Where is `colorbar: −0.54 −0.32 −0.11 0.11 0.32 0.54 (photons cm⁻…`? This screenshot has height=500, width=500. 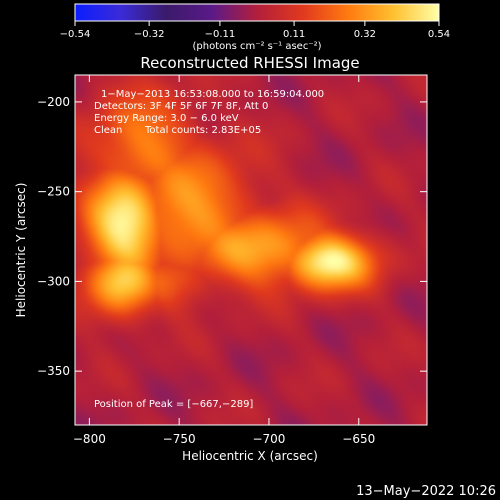 colorbar: −0.54 −0.32 −0.11 0.11 0.32 0.54 (photons cm⁻… is located at coordinates (255, 27).